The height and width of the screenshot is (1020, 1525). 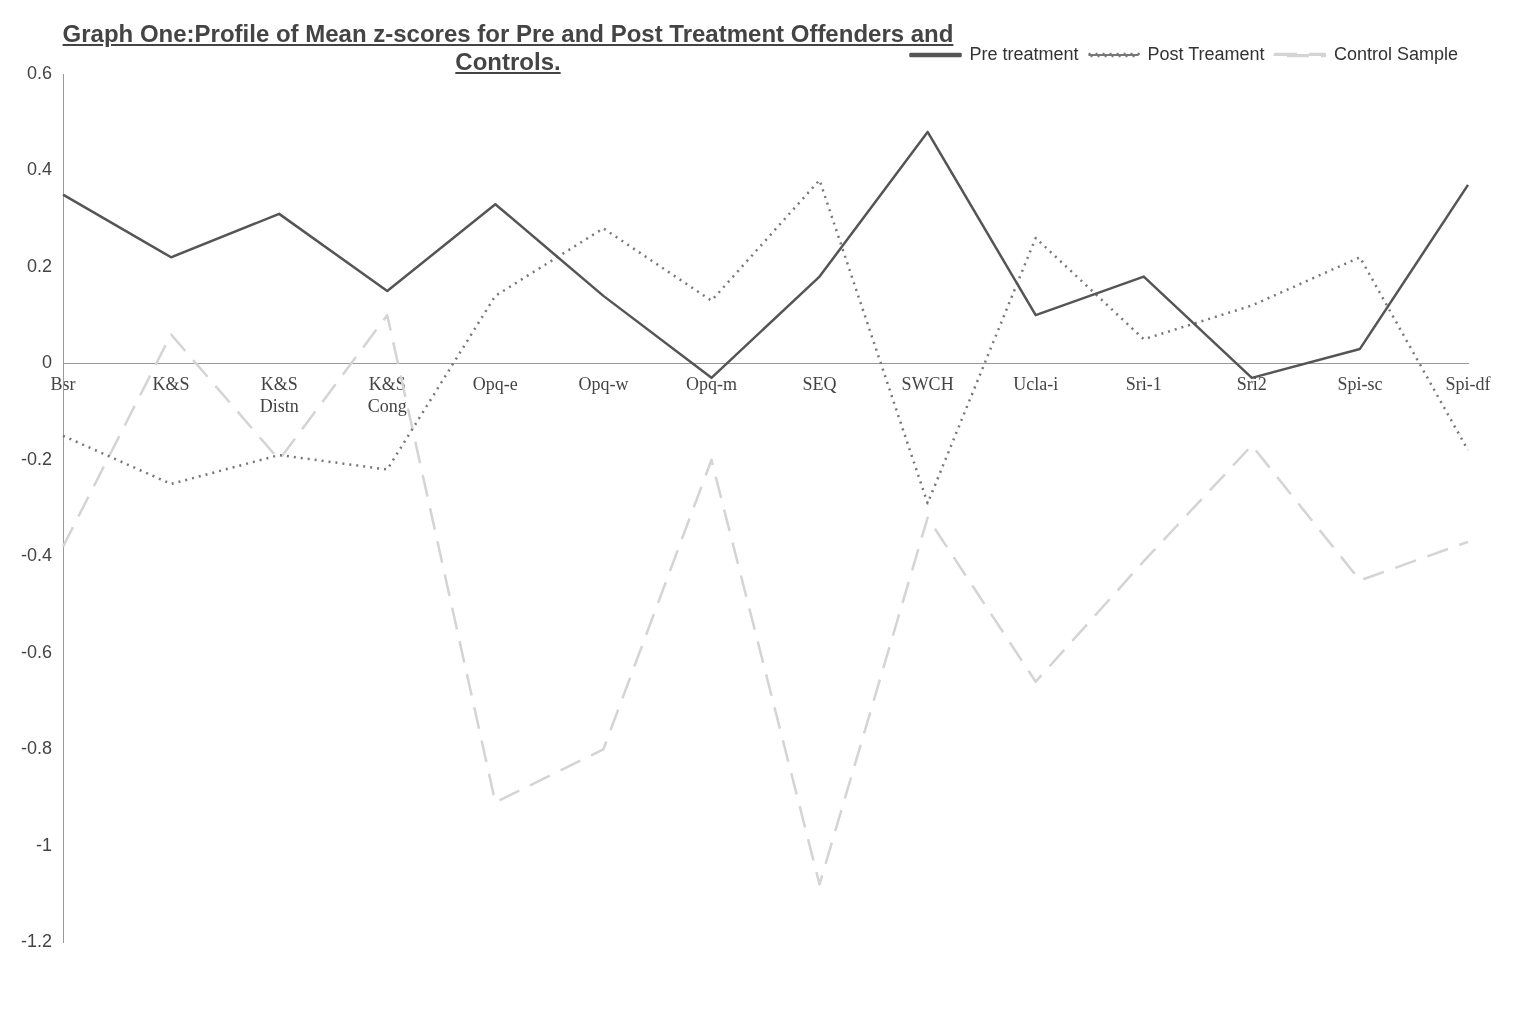 I want to click on x-tick-label: Spi-df, so click(x=1468, y=383).